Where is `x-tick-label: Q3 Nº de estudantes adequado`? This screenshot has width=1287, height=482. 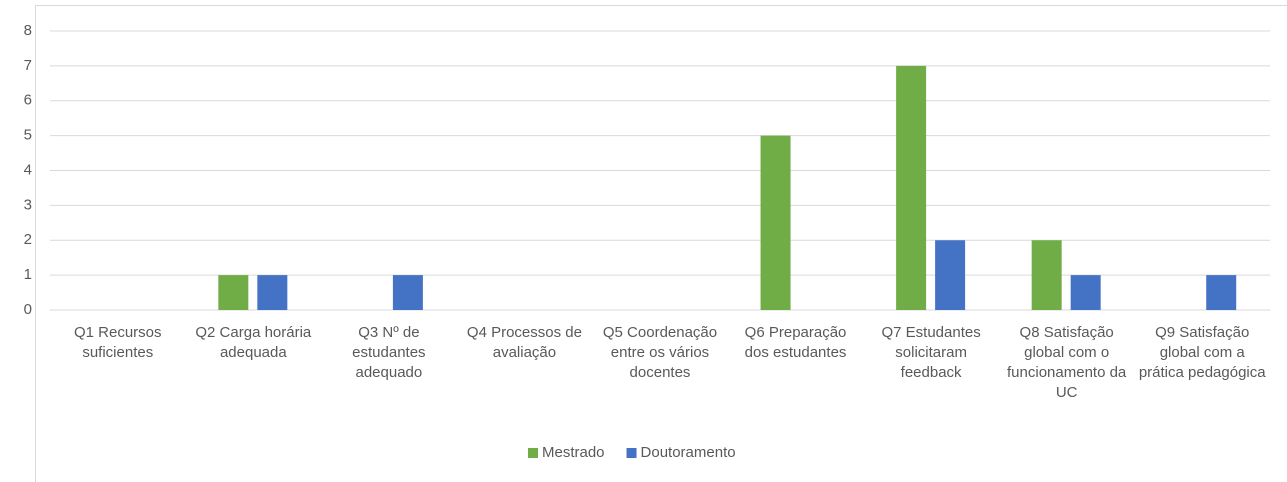
x-tick-label: Q3 Nº de estudantes adequado is located at coordinates (389, 352).